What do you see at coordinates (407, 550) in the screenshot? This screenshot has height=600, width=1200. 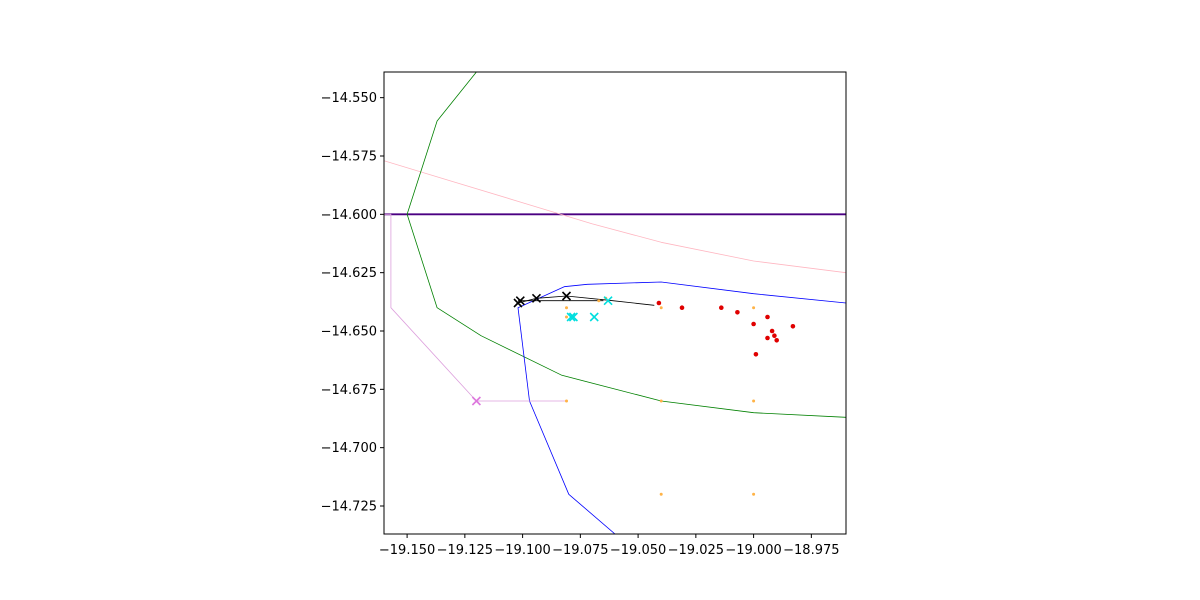 I see `x-tick-label-0: −19.150` at bounding box center [407, 550].